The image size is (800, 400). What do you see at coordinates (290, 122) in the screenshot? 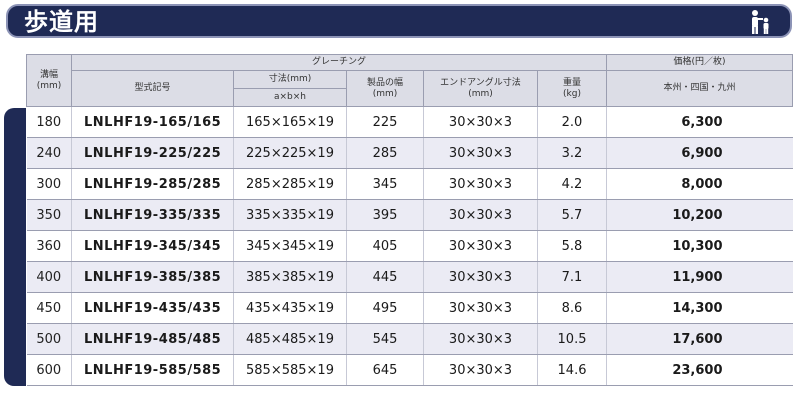
I see `cell-dimension: 165×165×19` at bounding box center [290, 122].